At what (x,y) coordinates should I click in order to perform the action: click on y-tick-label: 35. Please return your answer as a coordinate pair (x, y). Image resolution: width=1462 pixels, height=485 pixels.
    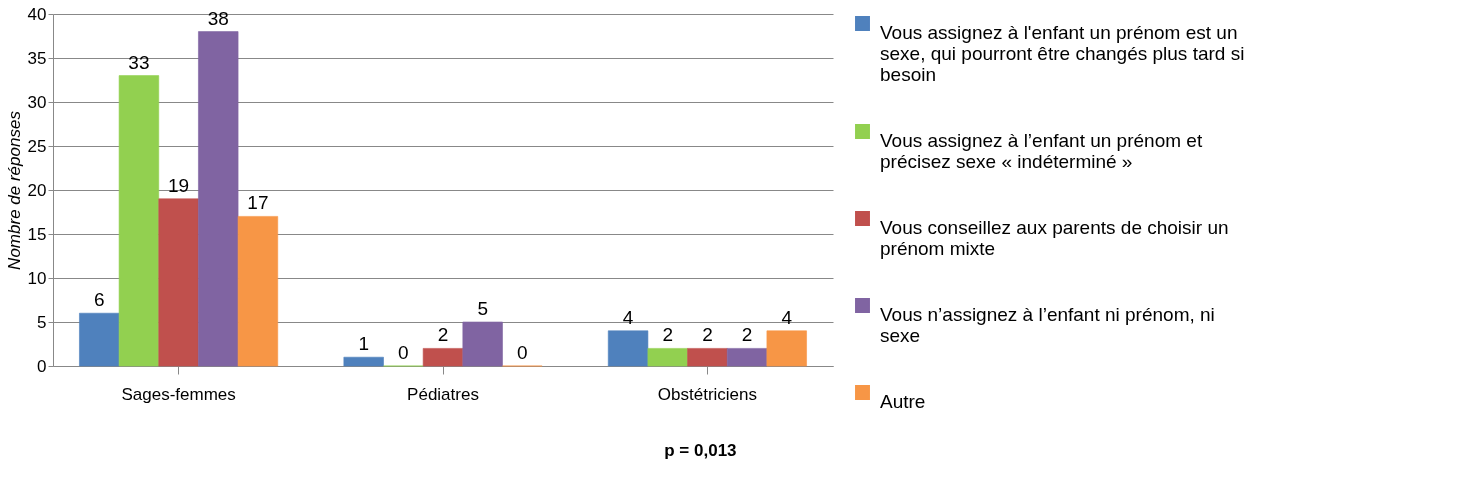
    Looking at the image, I should click on (37, 58).